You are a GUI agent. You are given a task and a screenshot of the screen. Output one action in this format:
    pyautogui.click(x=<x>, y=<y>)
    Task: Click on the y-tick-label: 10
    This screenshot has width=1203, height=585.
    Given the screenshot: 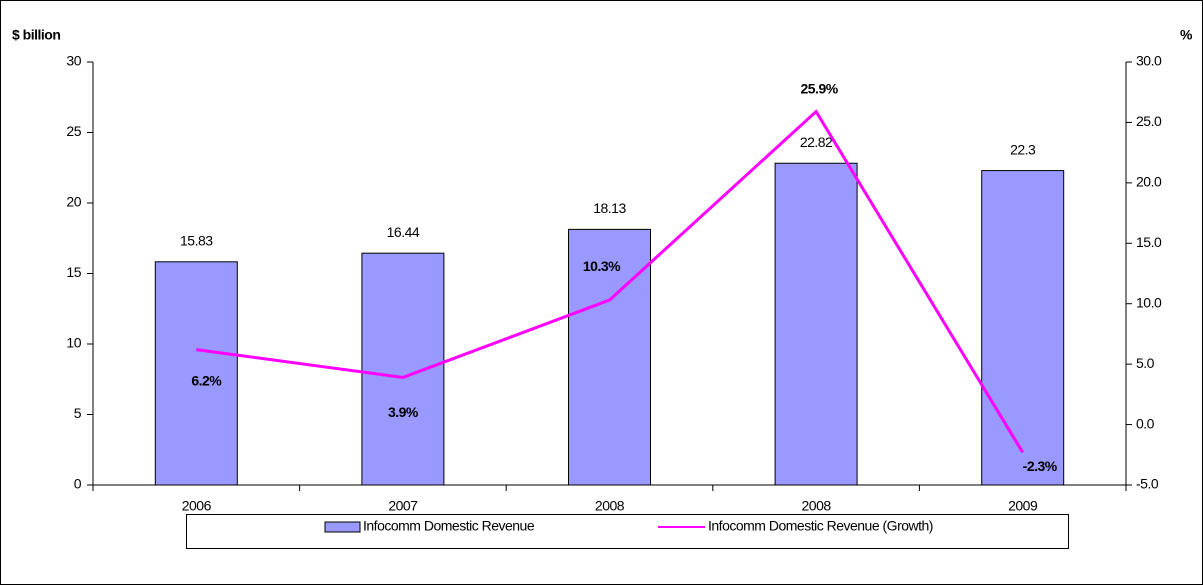 What is the action you would take?
    pyautogui.click(x=73, y=343)
    